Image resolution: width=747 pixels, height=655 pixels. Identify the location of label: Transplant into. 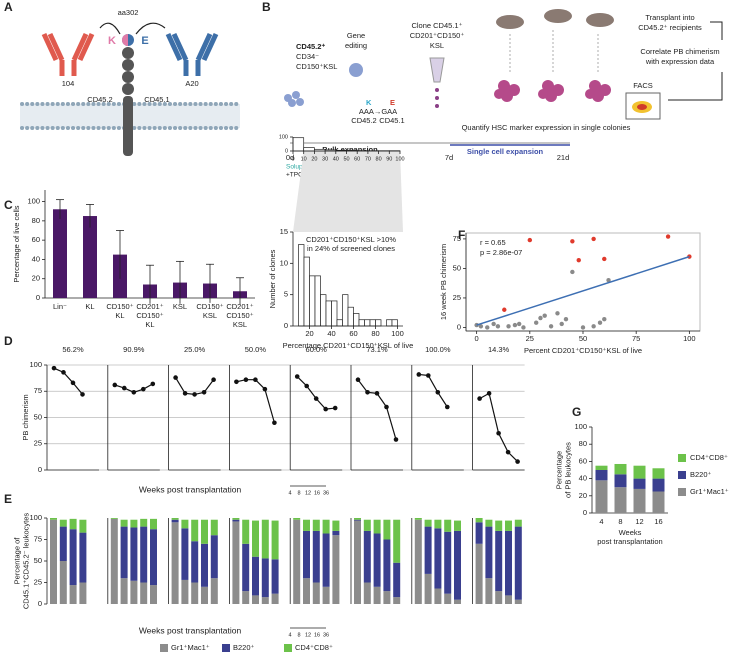
(669, 17).